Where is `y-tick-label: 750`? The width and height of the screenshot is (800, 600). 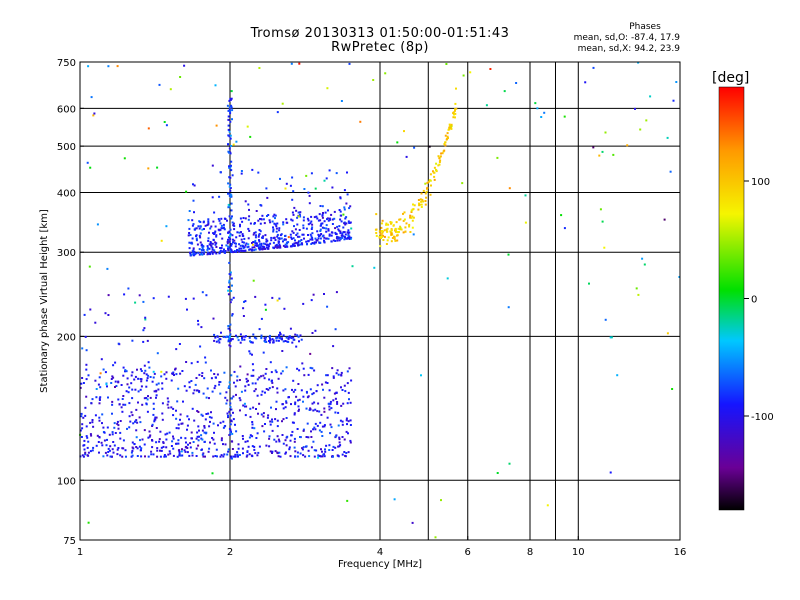
y-tick-label: 750 is located at coordinates (66, 63).